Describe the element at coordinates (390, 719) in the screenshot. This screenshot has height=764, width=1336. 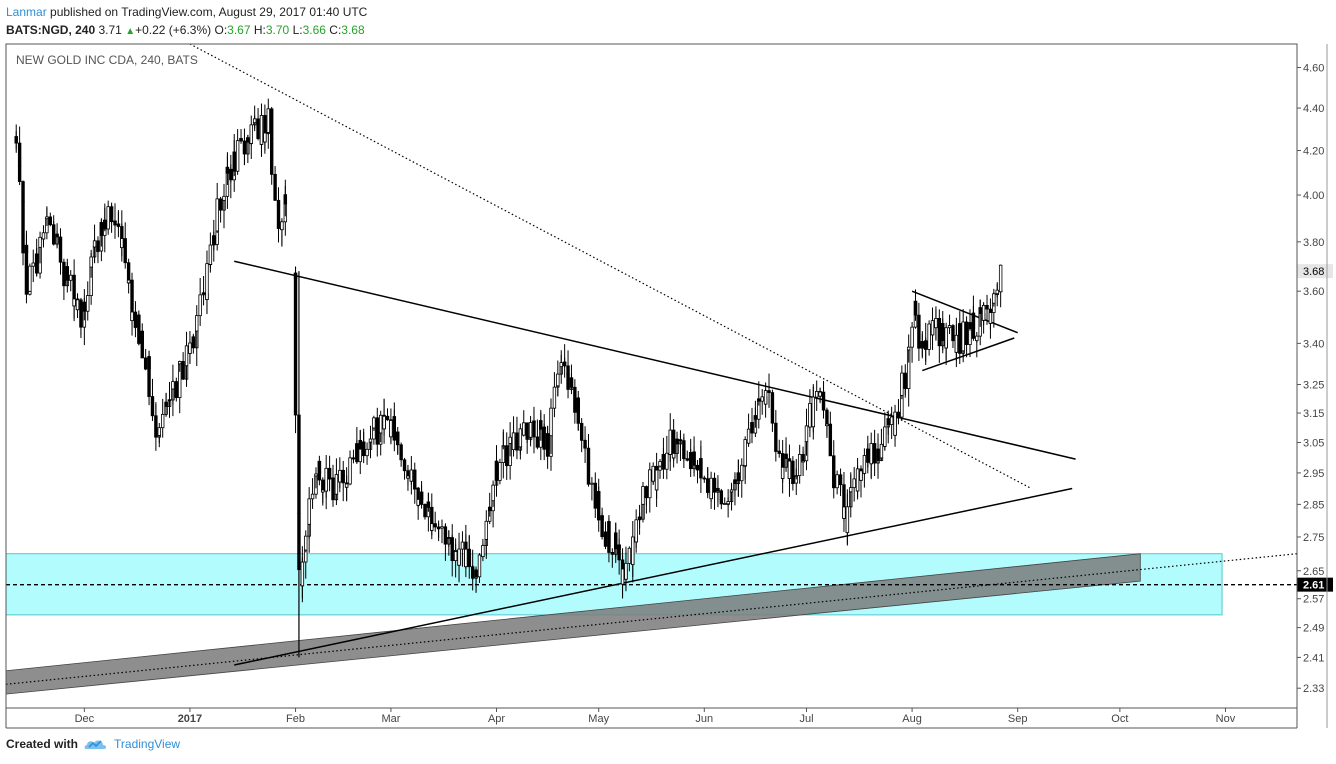
I see `x-tick-label: Mar` at that location.